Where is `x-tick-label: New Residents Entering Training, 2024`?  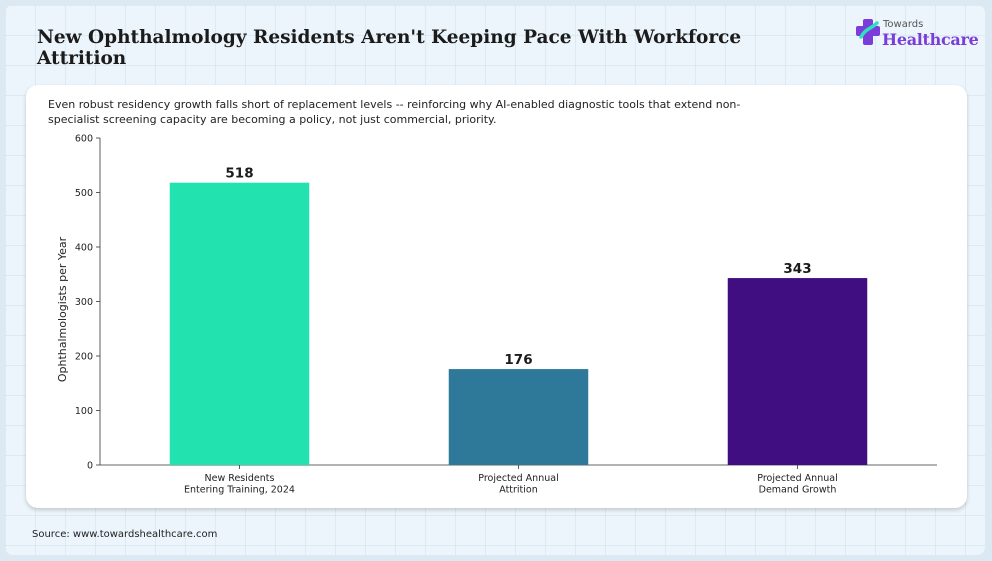
x-tick-label: New Residents Entering Training, 2024 is located at coordinates (239, 484).